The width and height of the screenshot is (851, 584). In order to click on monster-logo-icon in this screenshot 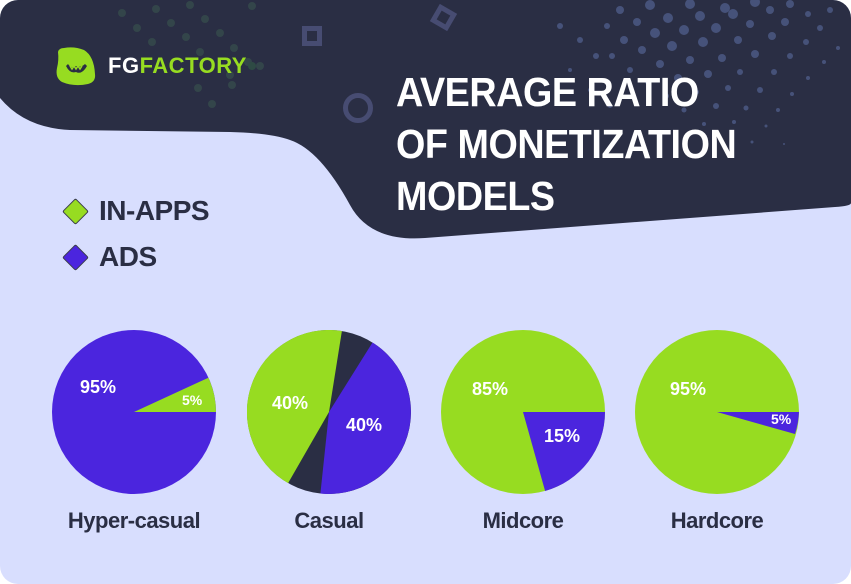, I will do `click(76, 66)`.